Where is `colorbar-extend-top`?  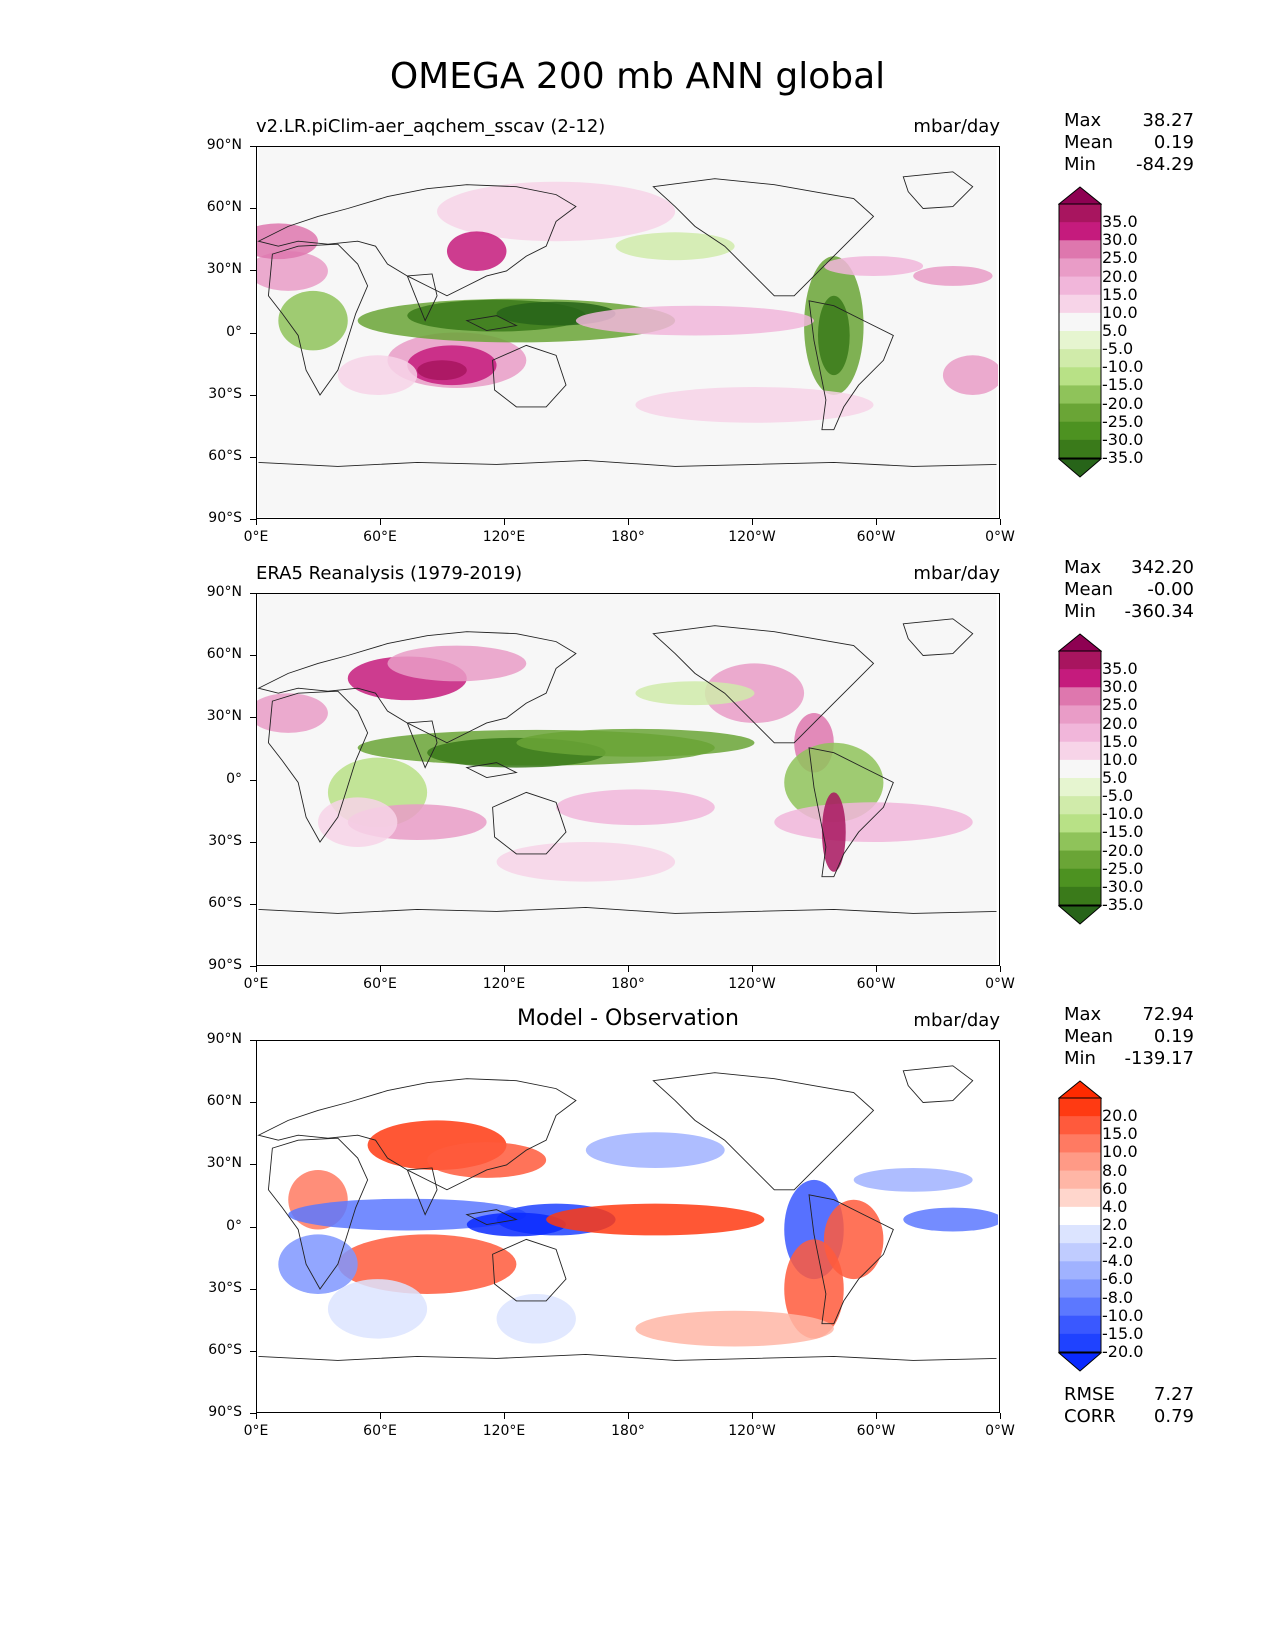 colorbar-extend-top is located at coordinates (1080, 195).